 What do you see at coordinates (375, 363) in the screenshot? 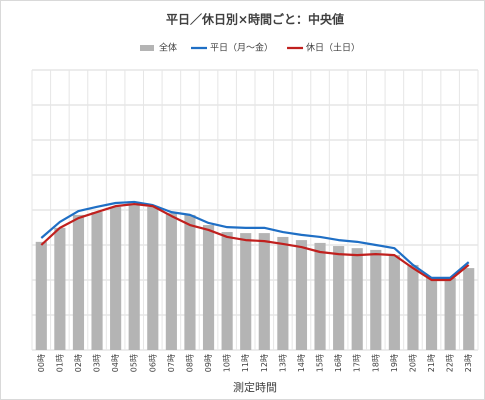
I see `x-tick-label: 18時` at bounding box center [375, 363].